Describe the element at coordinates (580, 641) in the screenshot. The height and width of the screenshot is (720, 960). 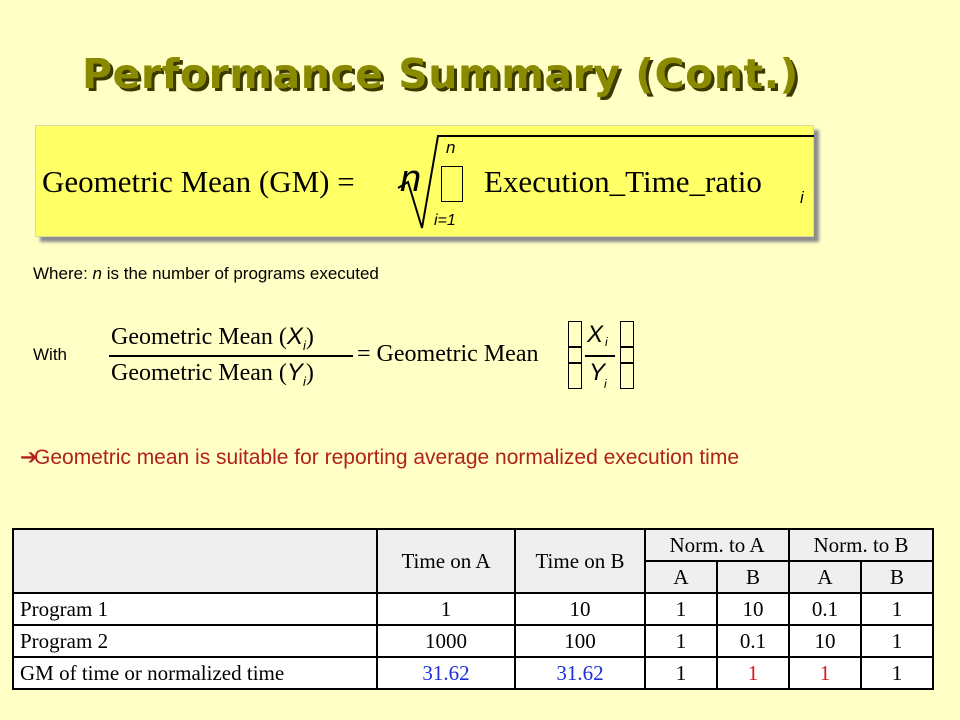
I see `cell-time-b: 100` at that location.